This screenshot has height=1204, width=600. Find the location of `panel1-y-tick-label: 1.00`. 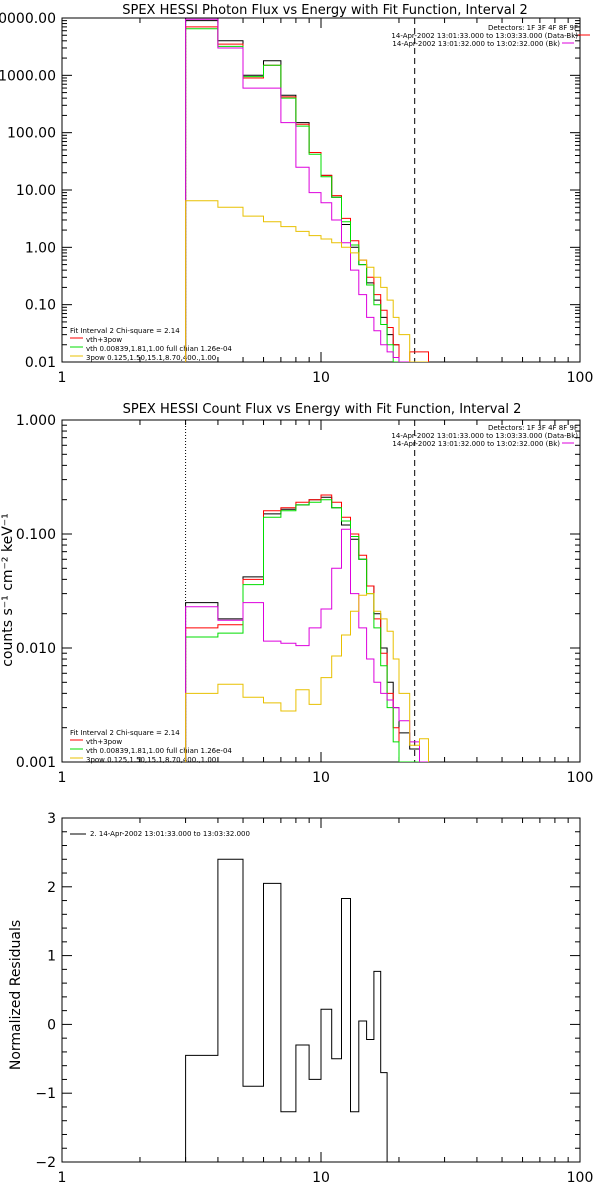

panel1-y-tick-label: 1.00 is located at coordinates (40, 248).